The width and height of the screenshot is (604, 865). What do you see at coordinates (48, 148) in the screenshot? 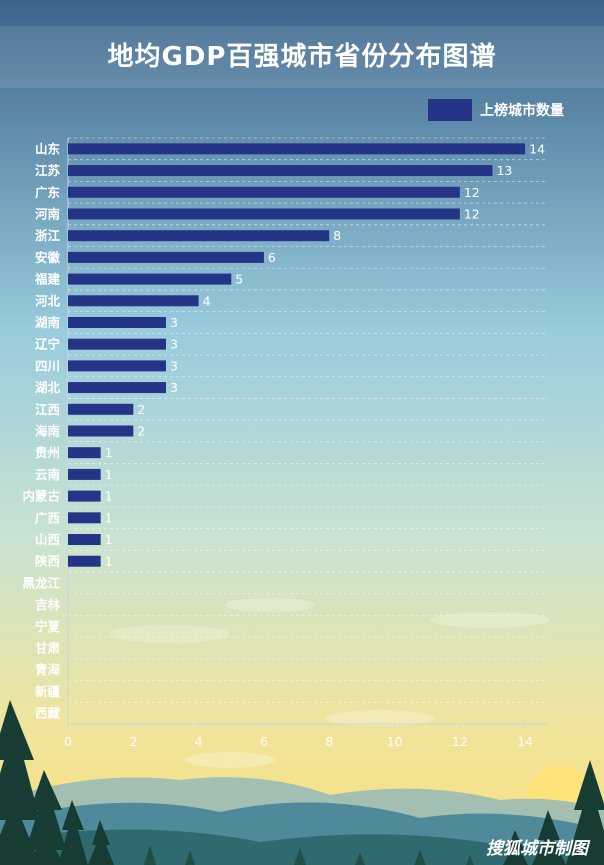
I see `category-label: 山东` at bounding box center [48, 148].